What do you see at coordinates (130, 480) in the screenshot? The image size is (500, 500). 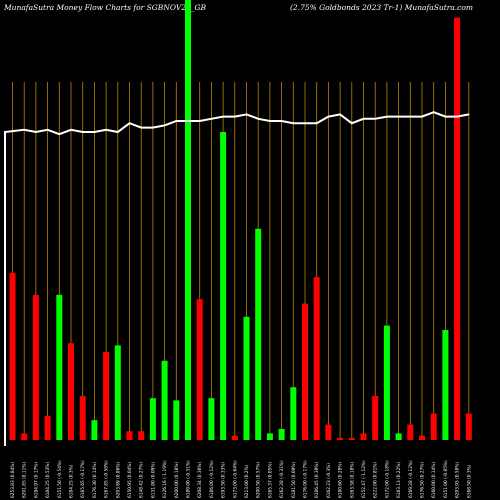 I see `x-tick-label: 6150.95 (0.04%)` at bounding box center [130, 480].